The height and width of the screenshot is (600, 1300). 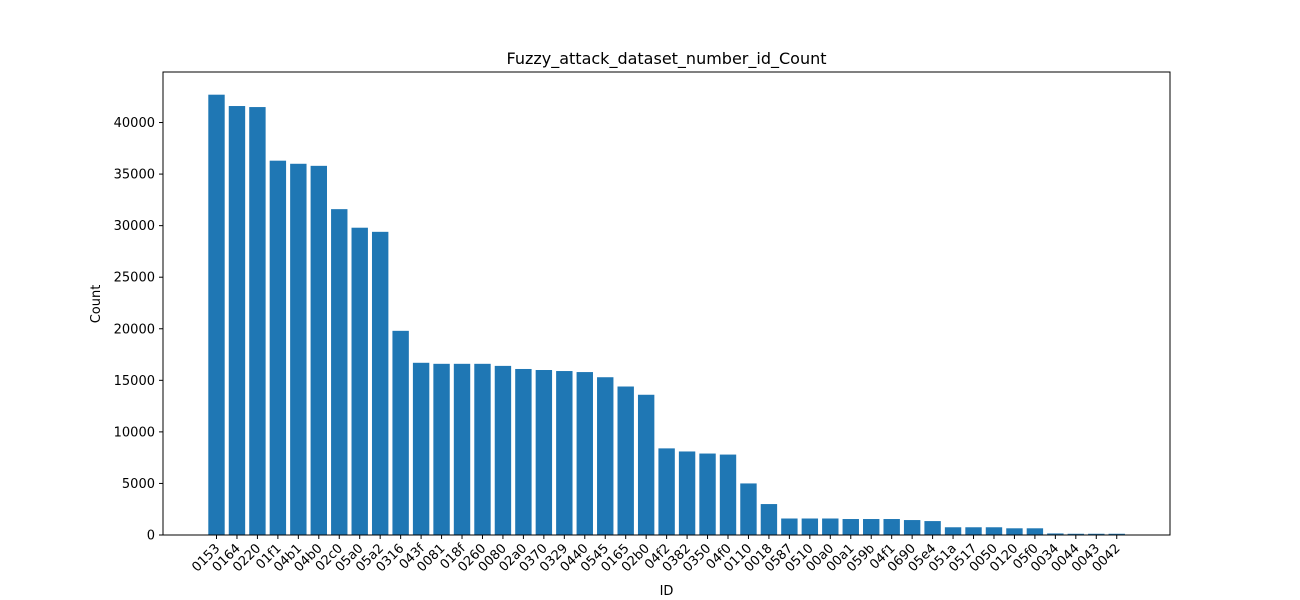 What do you see at coordinates (134, 329) in the screenshot?
I see `y-tick-label: 20000` at bounding box center [134, 329].